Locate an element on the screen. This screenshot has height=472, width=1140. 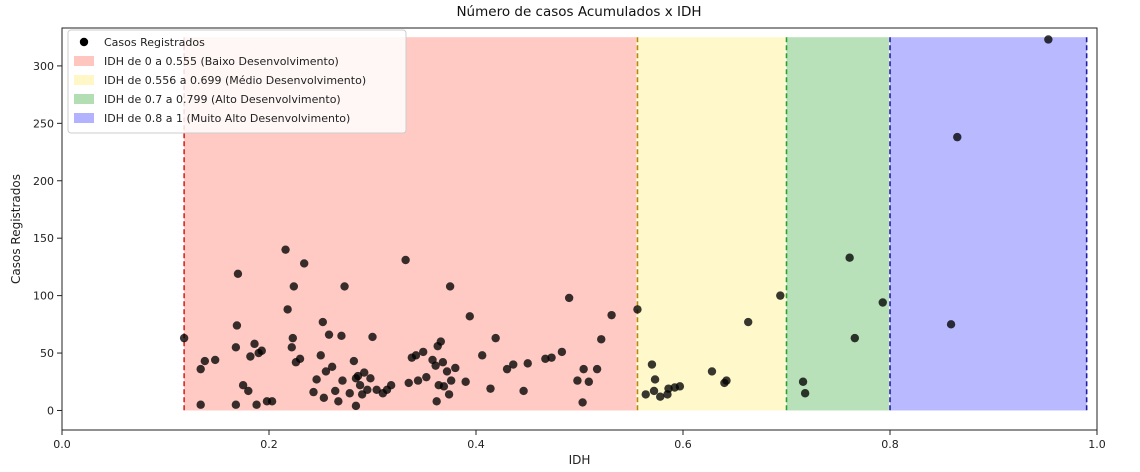
x-tick-label: 0.2 is located at coordinates (269, 444).